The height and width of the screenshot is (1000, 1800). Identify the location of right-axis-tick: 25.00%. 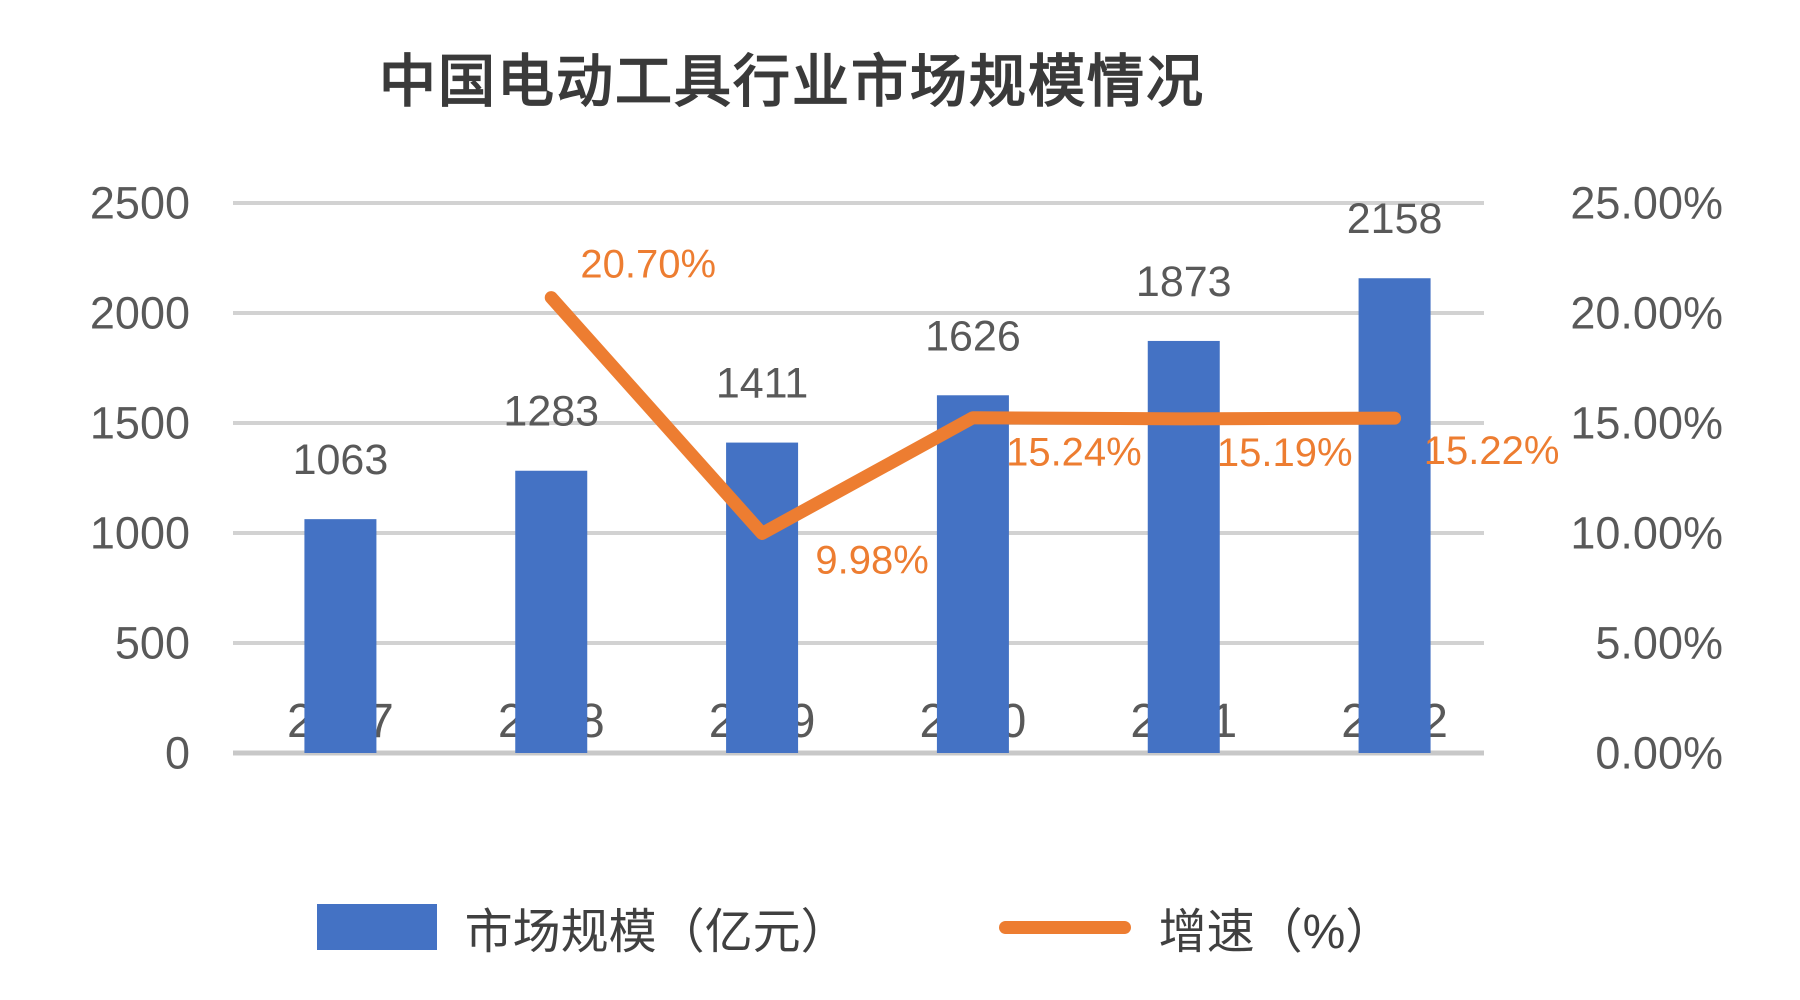
(1646, 203).